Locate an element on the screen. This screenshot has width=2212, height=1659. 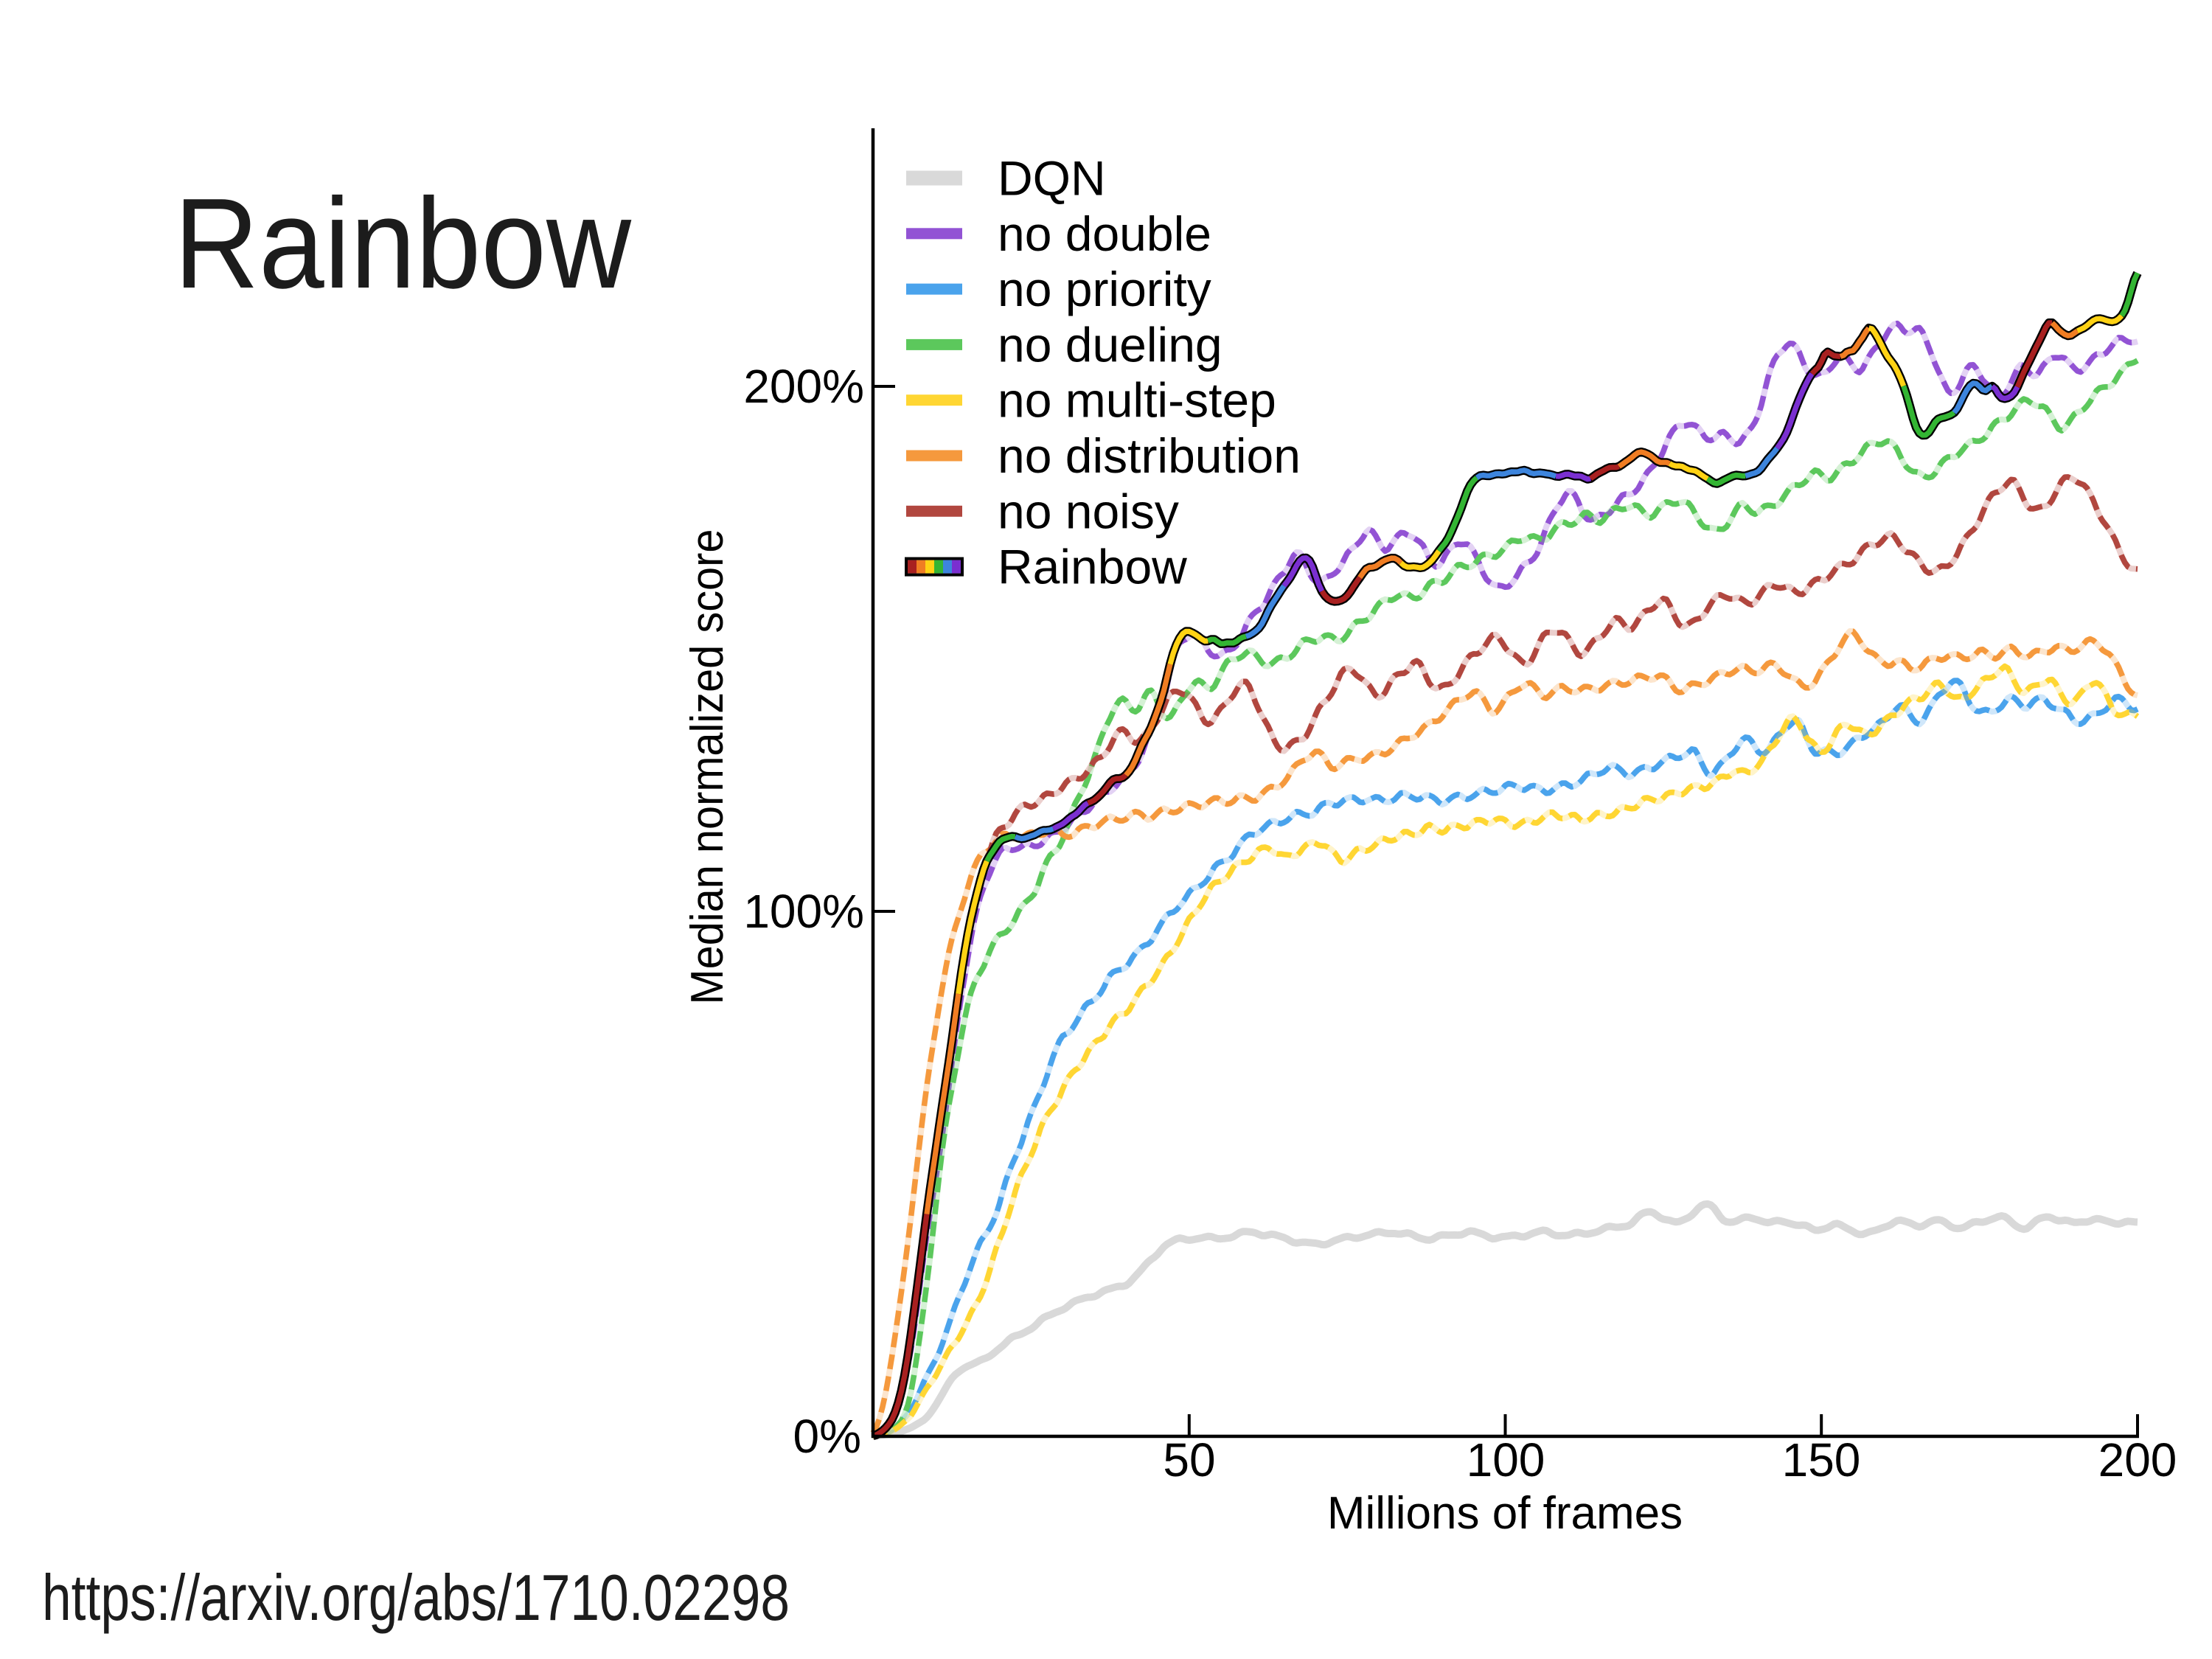
svg-text: DQN is located at coordinates (1052, 178).